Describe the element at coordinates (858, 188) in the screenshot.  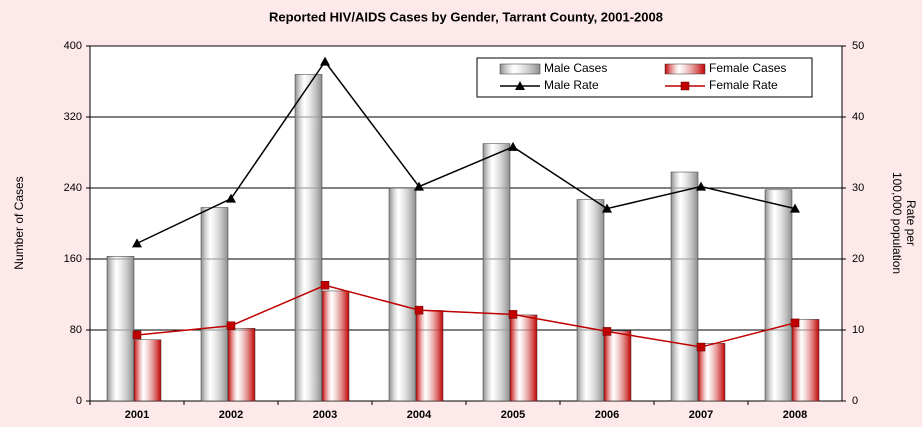
I see `y2-tick-label: 30` at that location.